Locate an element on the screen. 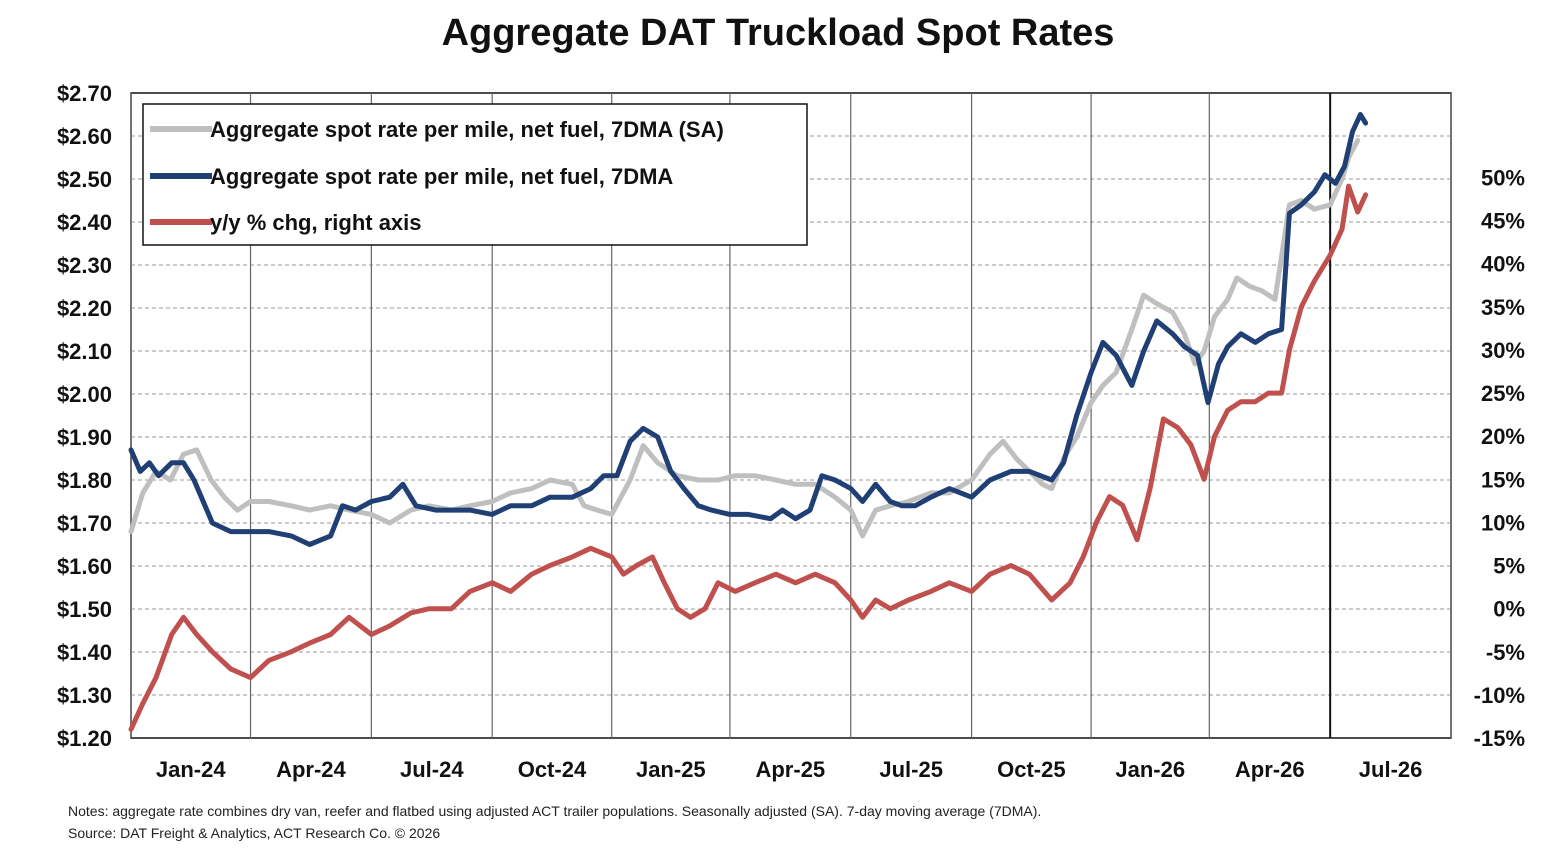 Image resolution: width=1556 pixels, height=858 pixels. legend-label-yoy: y/y % chg, right axis is located at coordinates (316, 222).